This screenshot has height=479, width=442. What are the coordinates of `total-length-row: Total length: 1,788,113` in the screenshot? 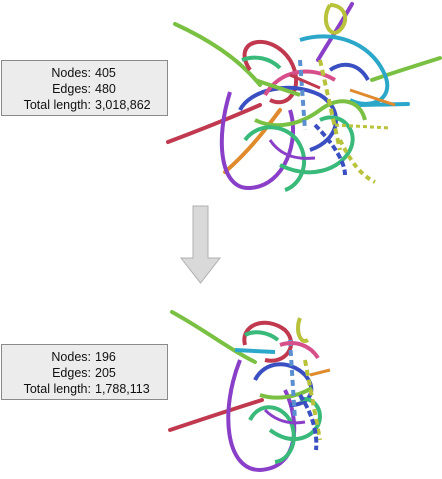 It's located at (84, 389).